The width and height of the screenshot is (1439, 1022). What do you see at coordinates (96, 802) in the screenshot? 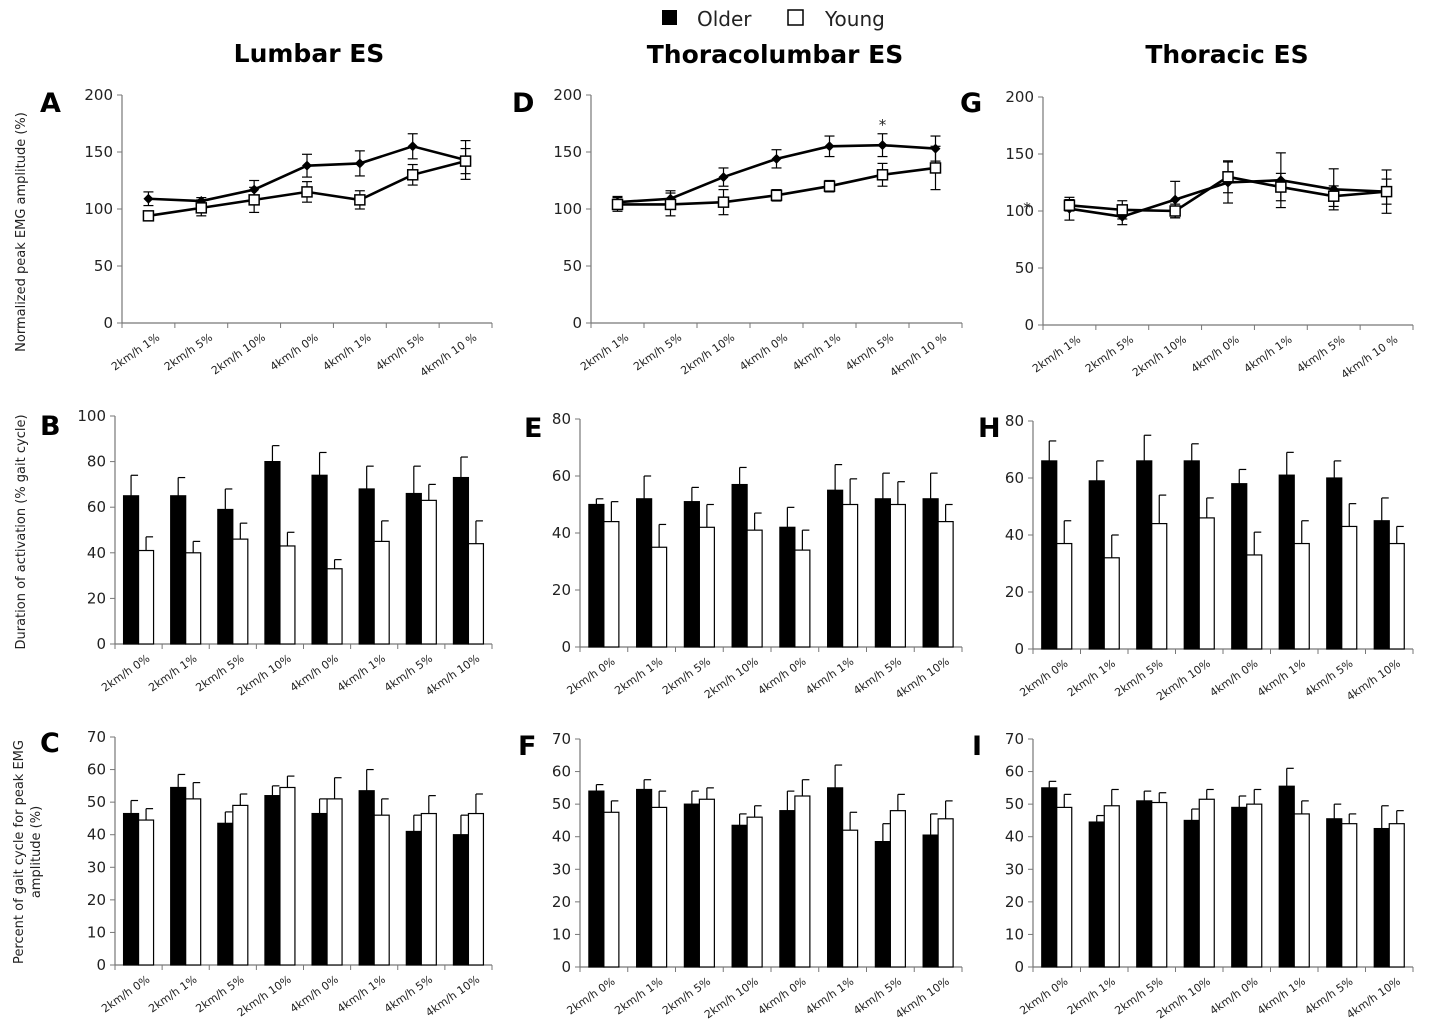
I see `y-tick-label-c: 50` at bounding box center [96, 802].